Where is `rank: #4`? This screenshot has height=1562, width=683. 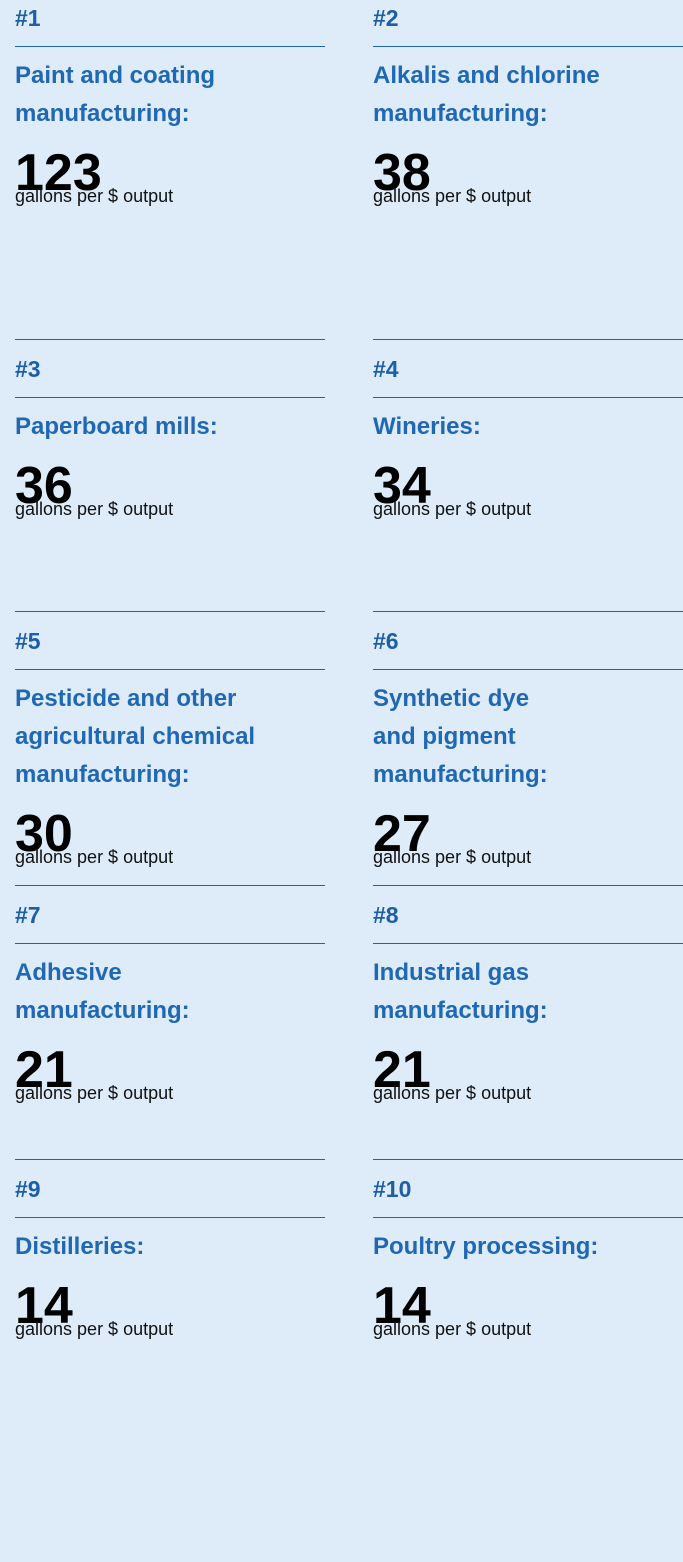 rank: #4 is located at coordinates (528, 369).